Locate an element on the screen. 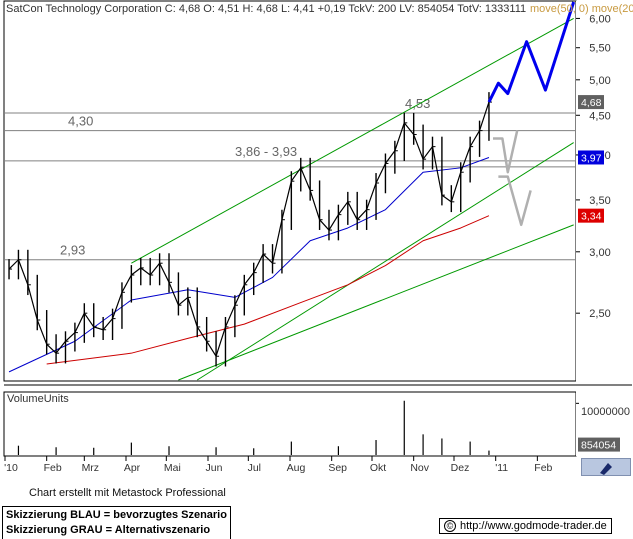 Image resolution: width=633 pixels, height=539 pixels. last-price-tag: 4,68 is located at coordinates (591, 103).